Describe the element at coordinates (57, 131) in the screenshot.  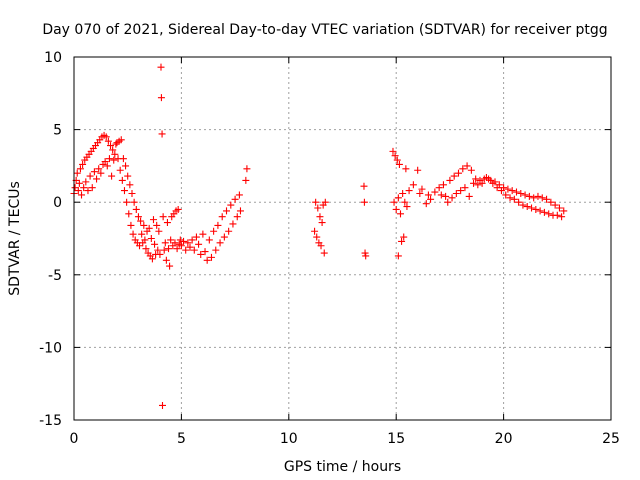
I see `y-tick-label: 5` at that location.